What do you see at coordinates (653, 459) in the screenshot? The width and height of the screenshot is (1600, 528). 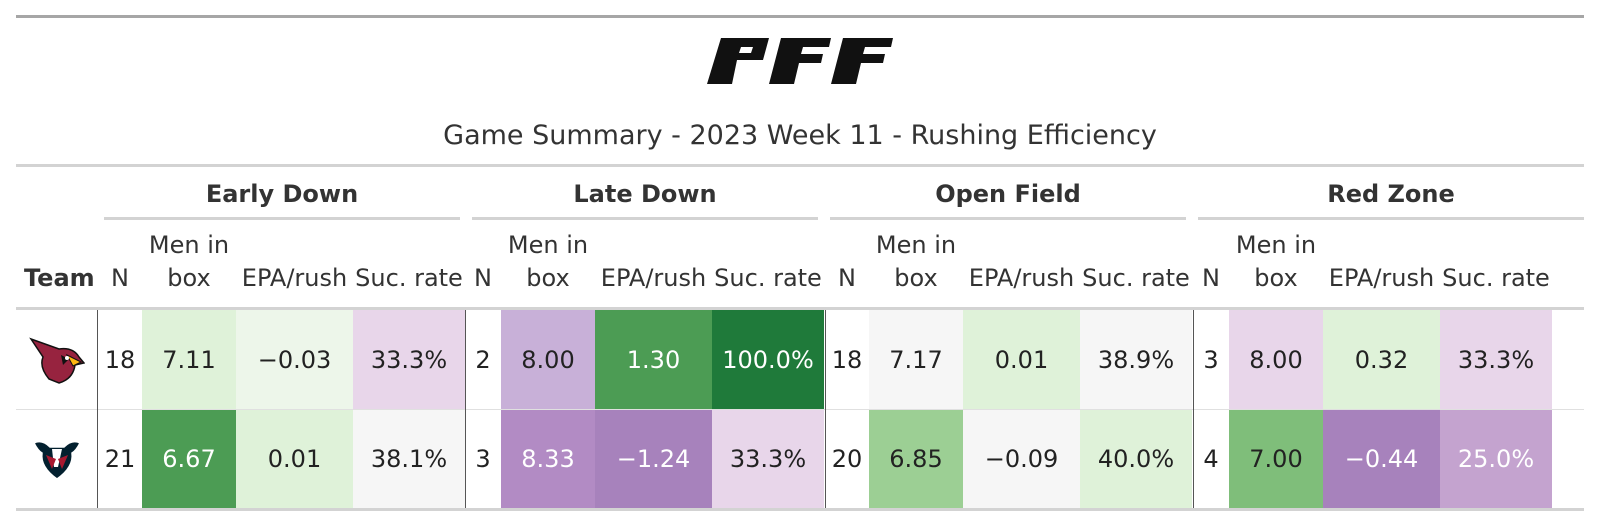 I see `cell-epa-rush: −1.24` at bounding box center [653, 459].